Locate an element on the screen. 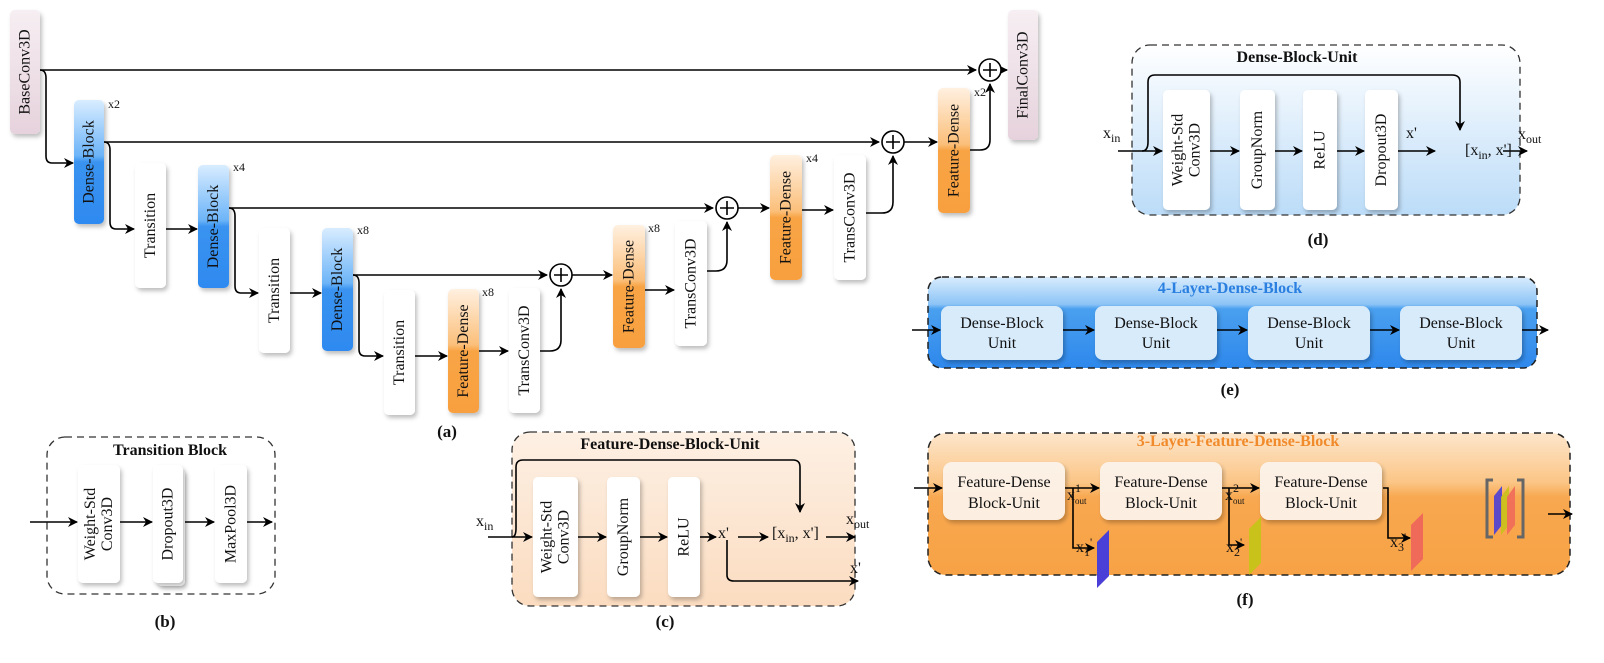  f-feature-dense-unit-1-label-line1: Feature-Dense is located at coordinates (1003, 482).